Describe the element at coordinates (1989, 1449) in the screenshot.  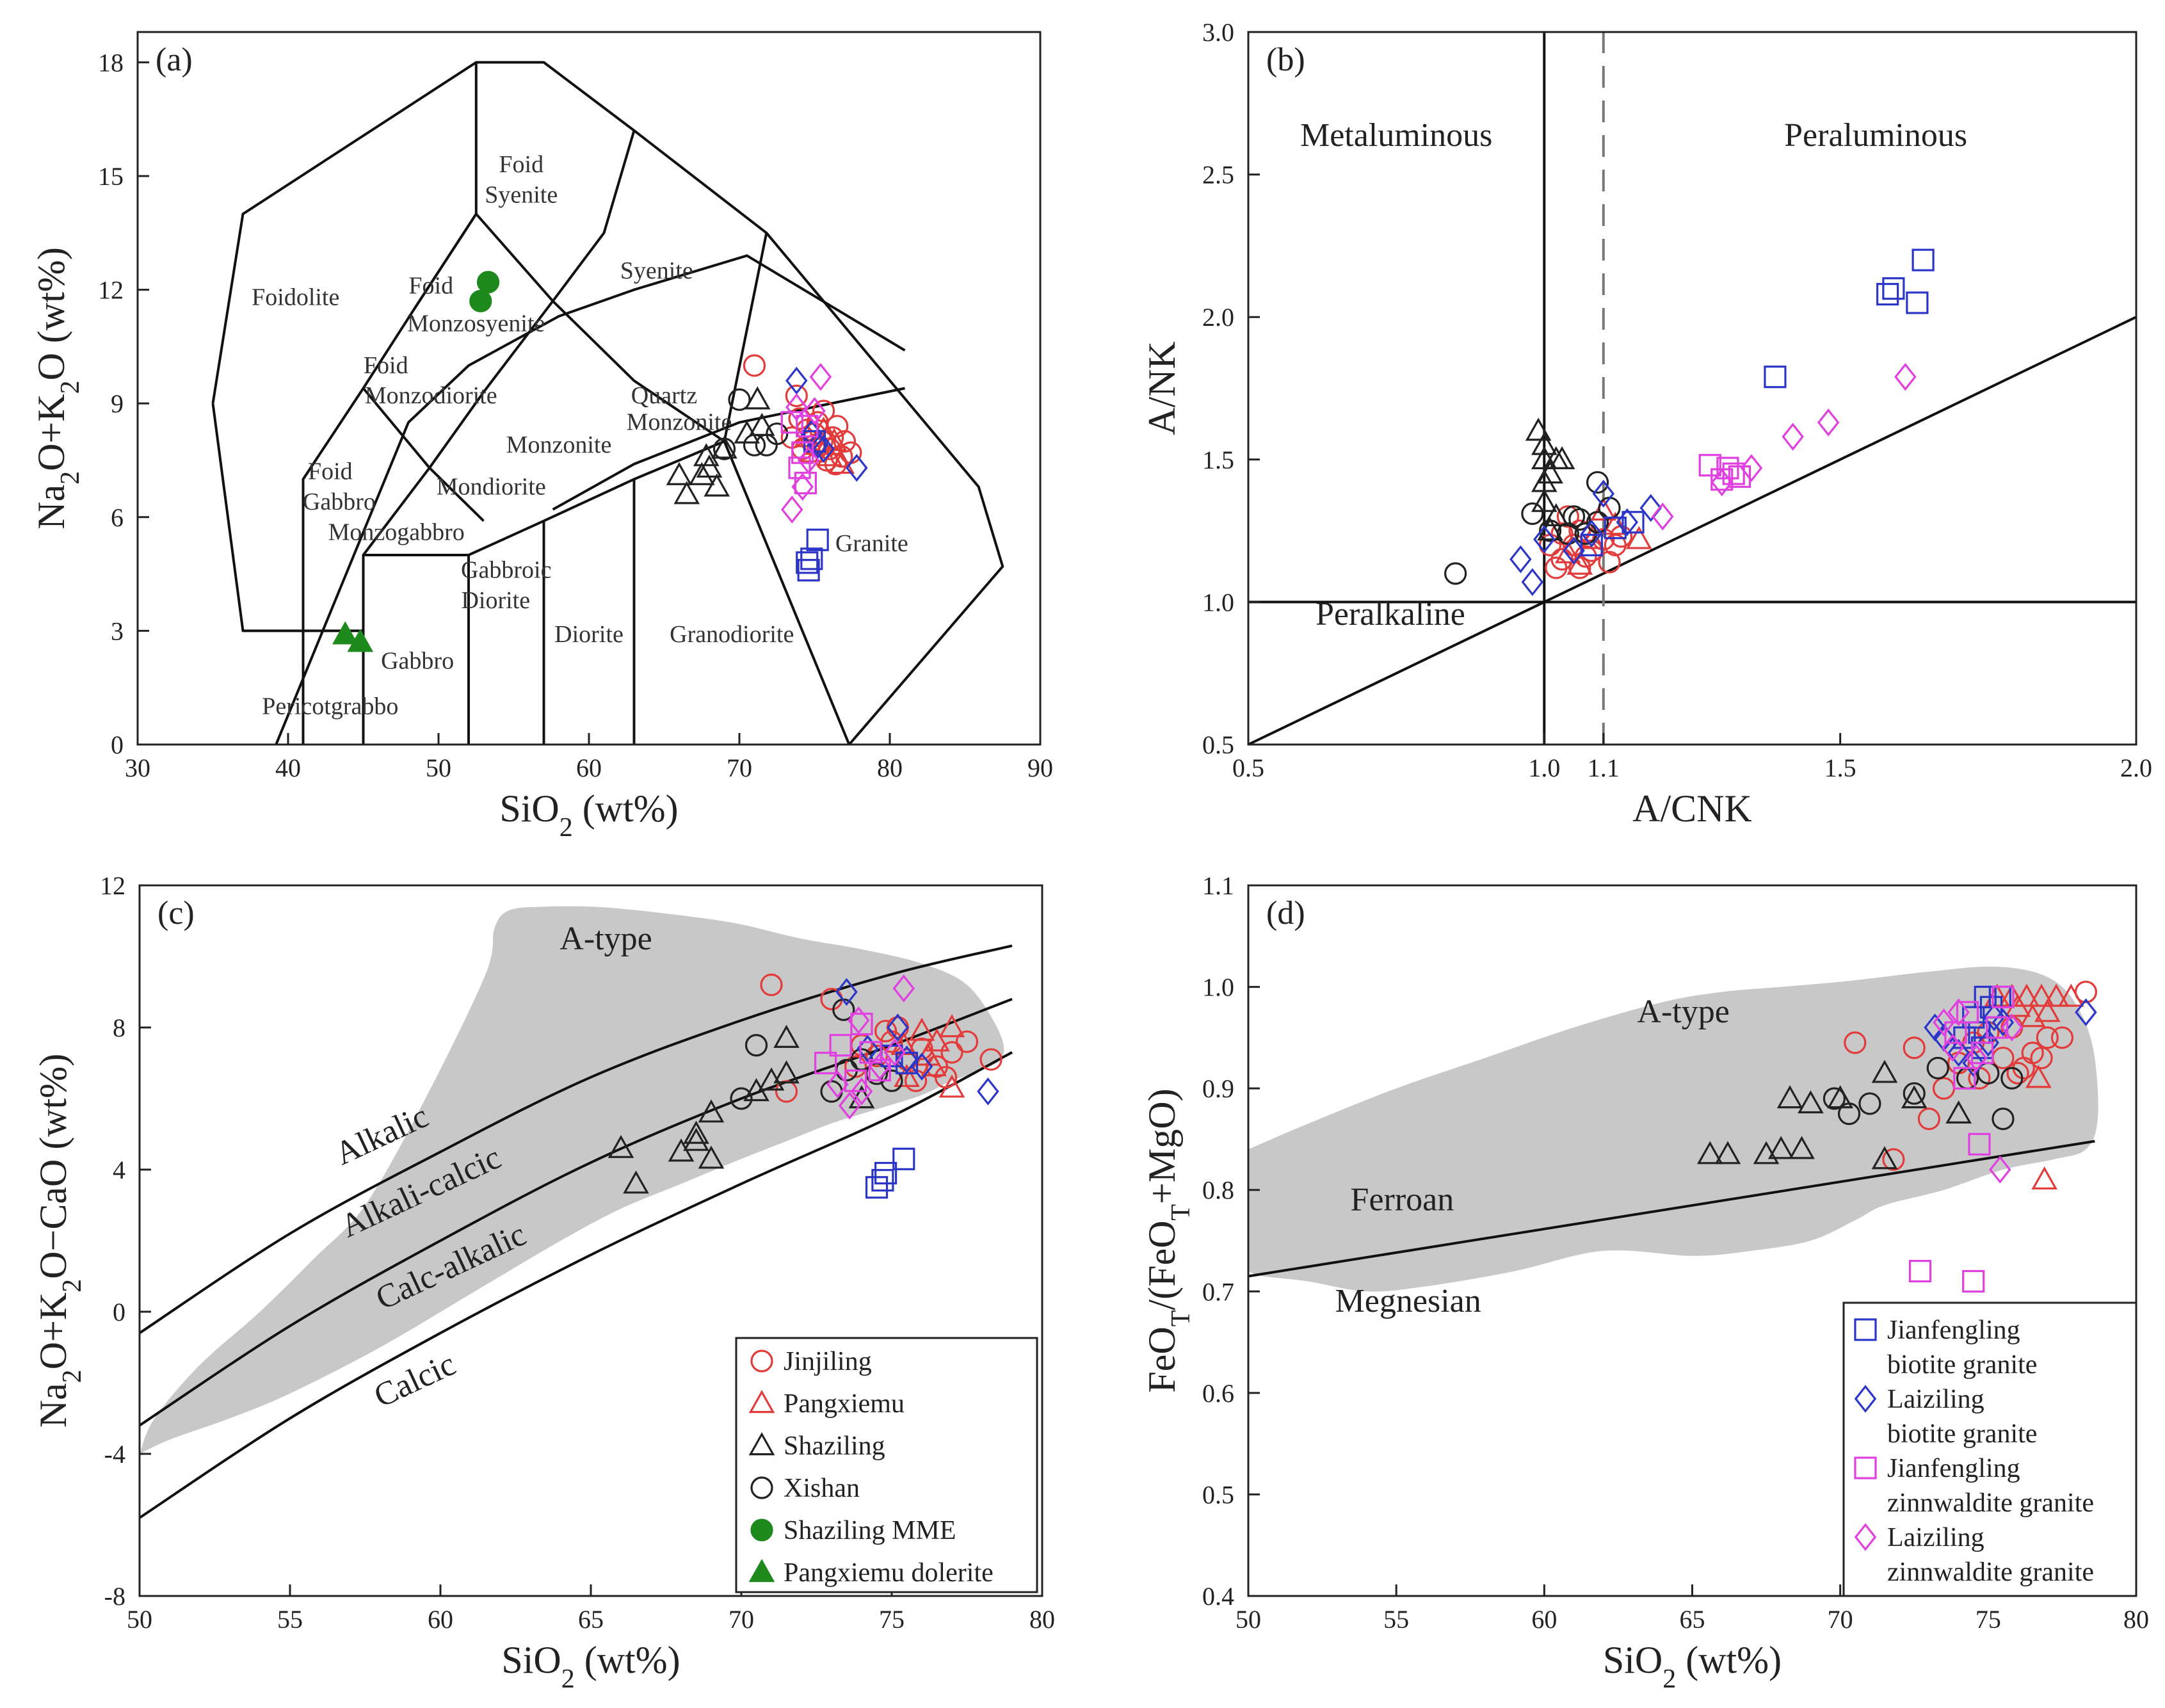
I see `legend-box-d` at that location.